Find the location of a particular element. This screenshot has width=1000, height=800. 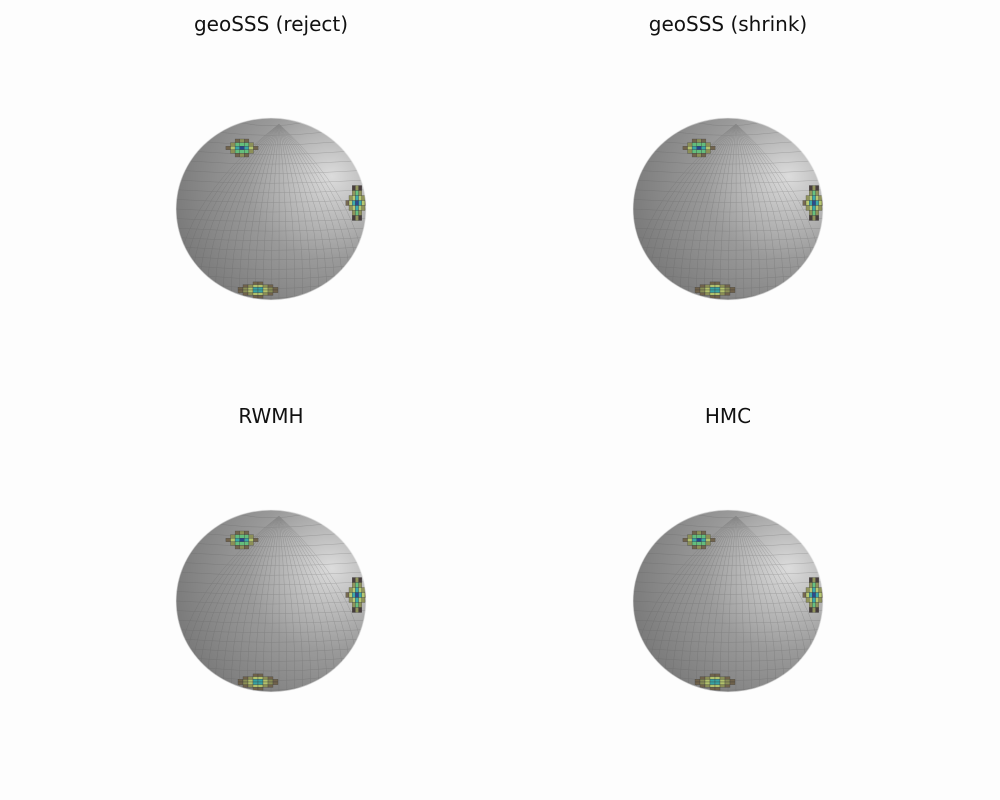

sphere-rim is located at coordinates (271, 601).